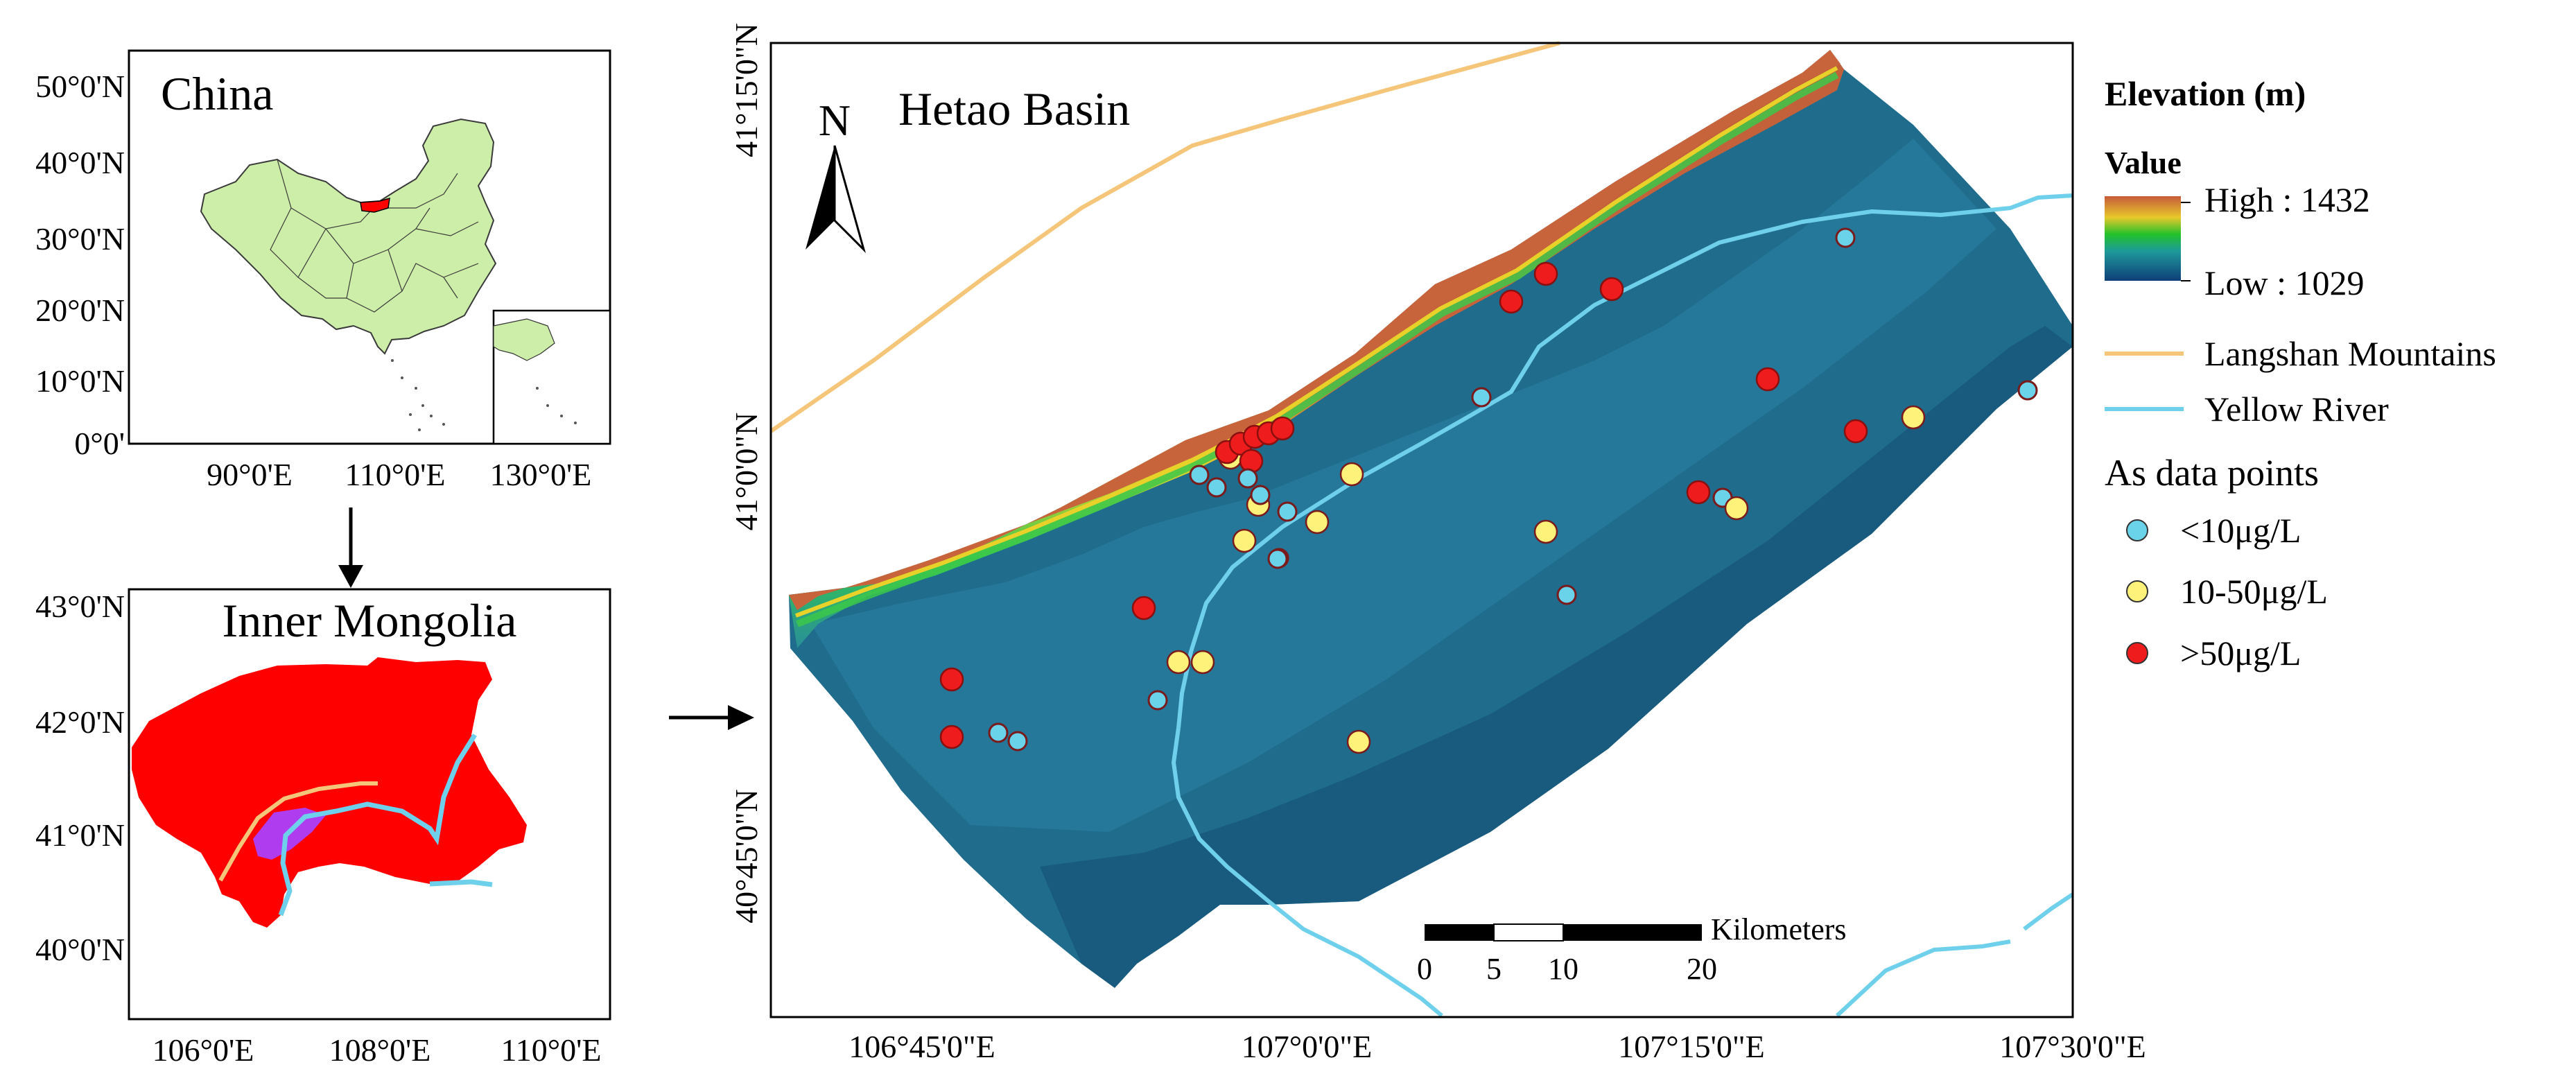  What do you see at coordinates (2284, 282) in the screenshot?
I see `legend-low-label: Low : 1029` at bounding box center [2284, 282].